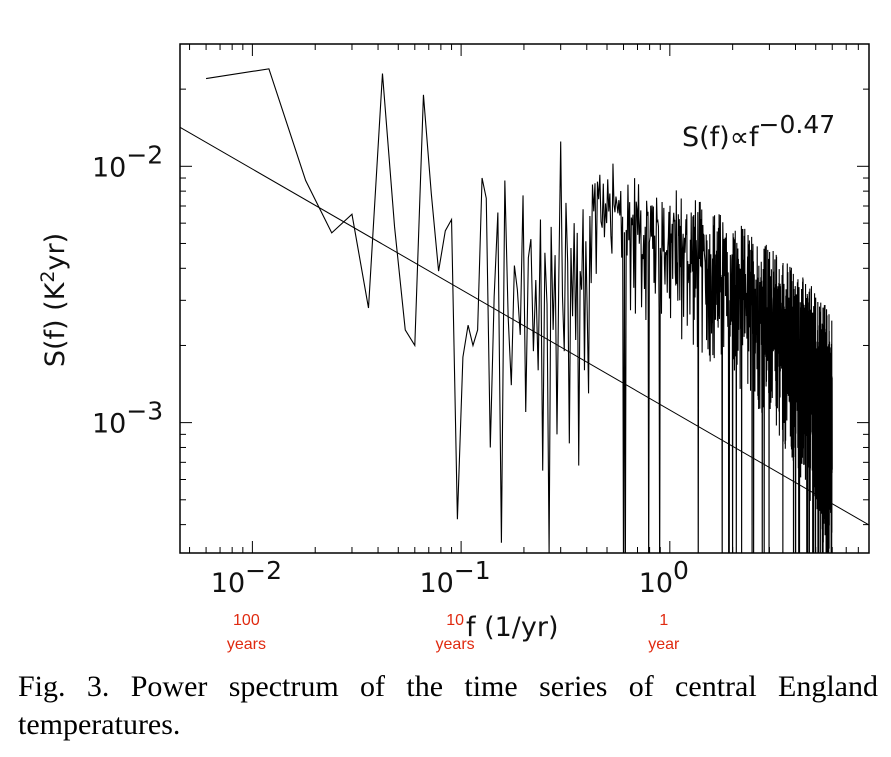 Image resolution: width=891 pixels, height=757 pixels. I want to click on period-label: 1, so click(663, 620).